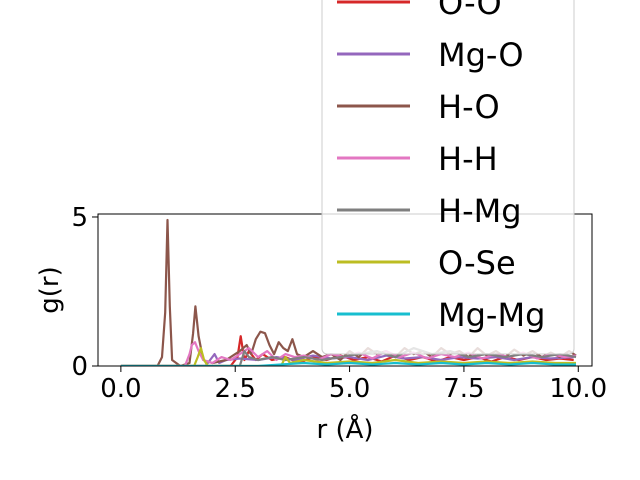 Image resolution: width=640 pixels, height=480 pixels. What do you see at coordinates (480, 211) in the screenshot?
I see `legend-label: H-Mg` at bounding box center [480, 211].